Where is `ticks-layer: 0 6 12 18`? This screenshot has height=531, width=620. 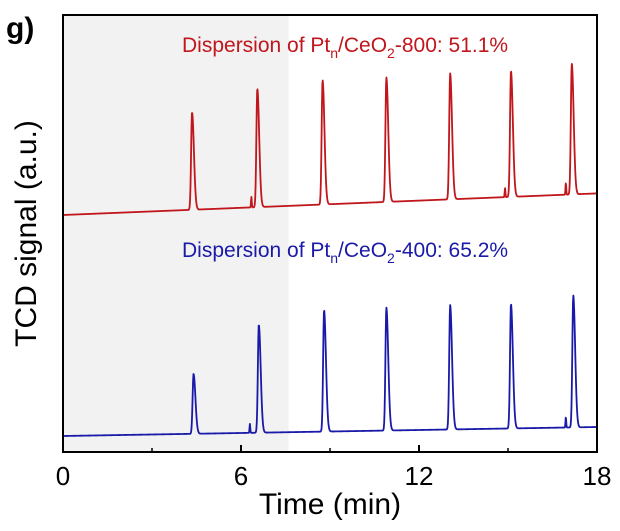
ticks-layer: 0 6 12 18 is located at coordinates (334, 468).